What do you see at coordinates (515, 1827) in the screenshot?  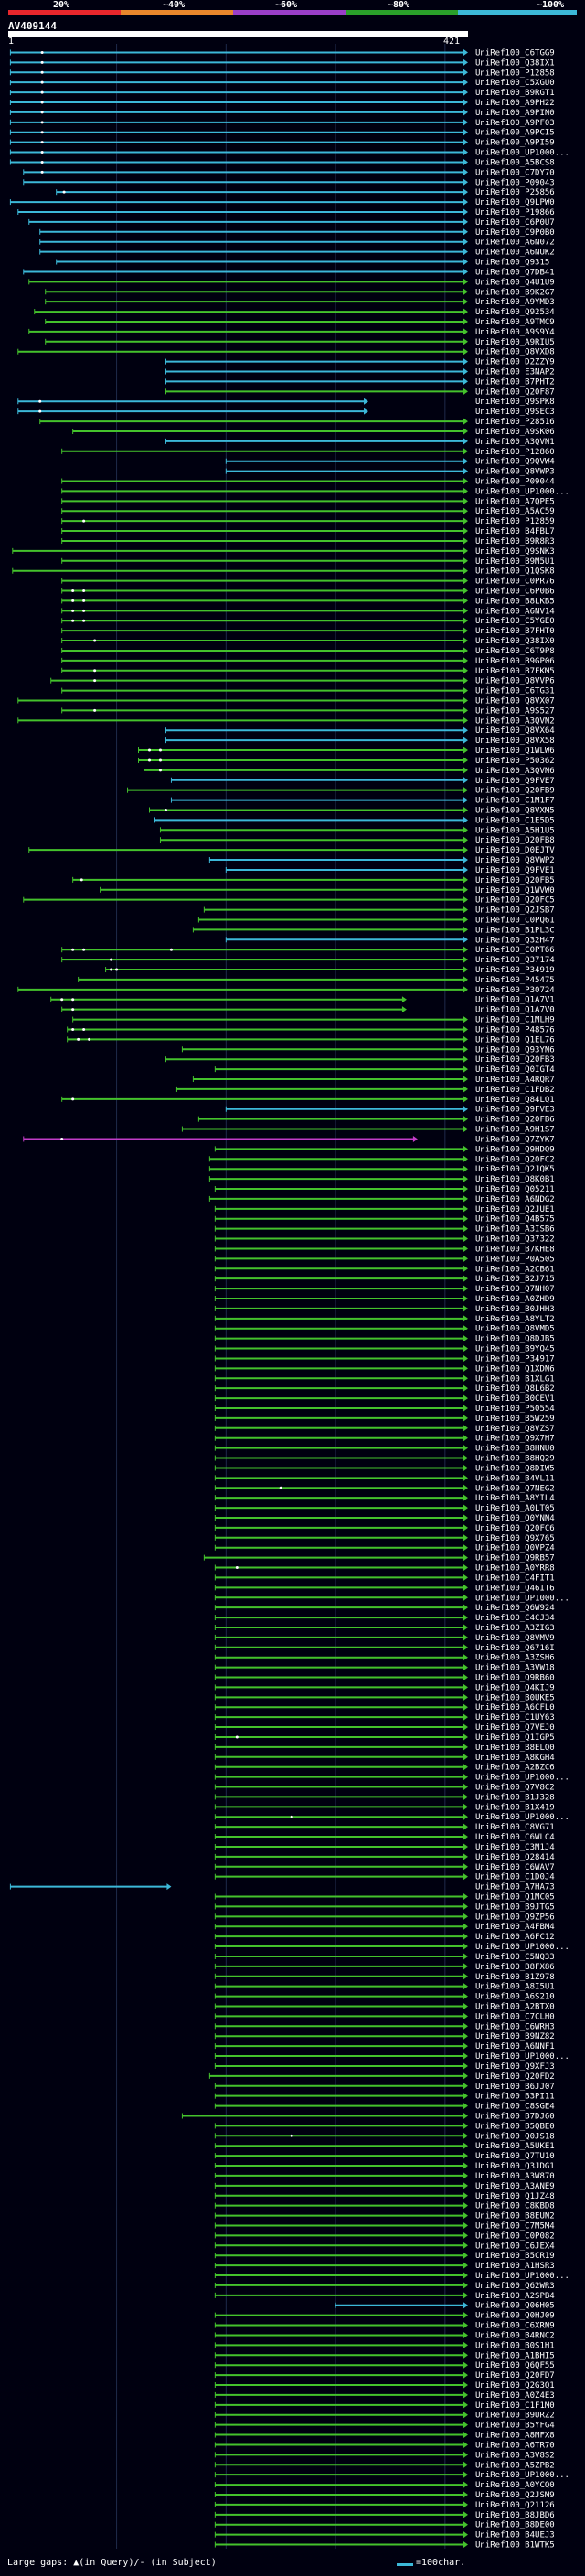 I see `hit-label: UniRef100_C8VG71` at bounding box center [515, 1827].